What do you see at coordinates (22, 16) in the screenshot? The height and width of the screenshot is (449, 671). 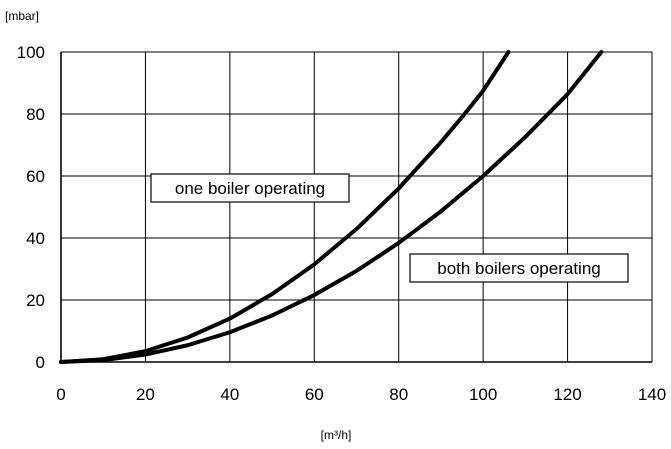 I see `y-axis-label: [mbar]` at bounding box center [22, 16].